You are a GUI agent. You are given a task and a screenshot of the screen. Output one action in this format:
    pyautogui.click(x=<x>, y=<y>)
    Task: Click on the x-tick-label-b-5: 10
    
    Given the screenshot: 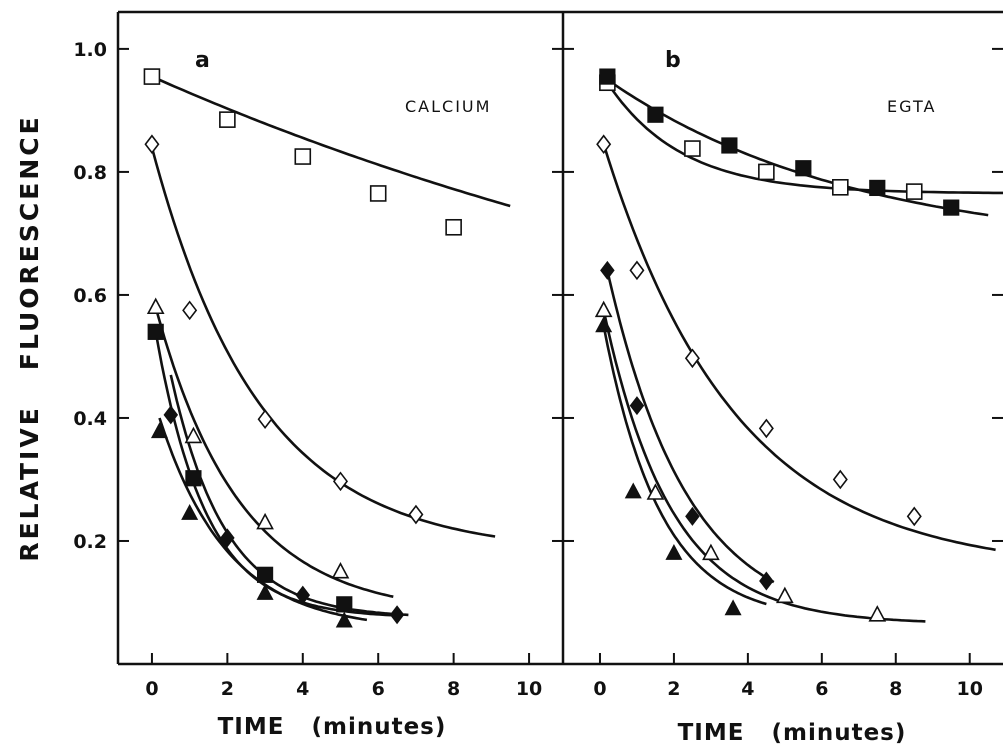 What is the action you would take?
    pyautogui.click(x=969, y=689)
    